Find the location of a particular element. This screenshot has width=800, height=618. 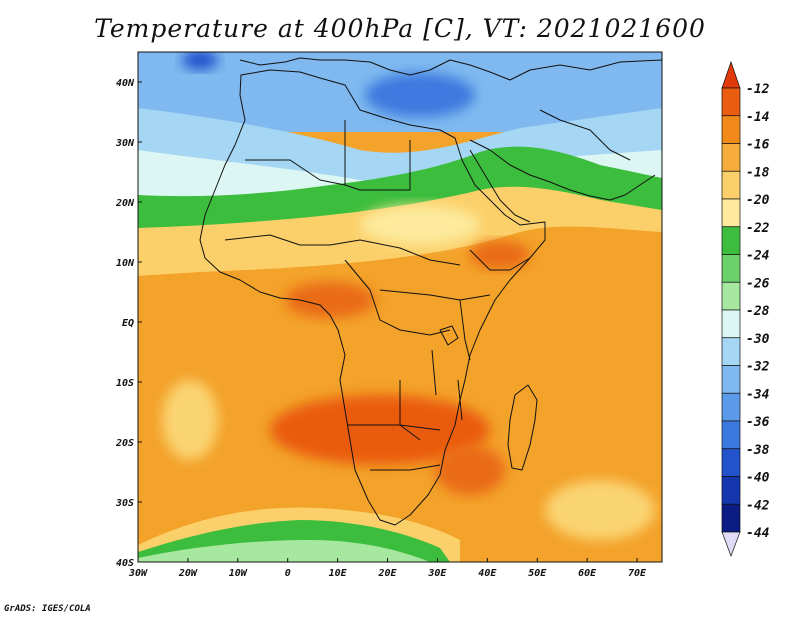

x-tick-label: 30W is located at coordinates (138, 573).